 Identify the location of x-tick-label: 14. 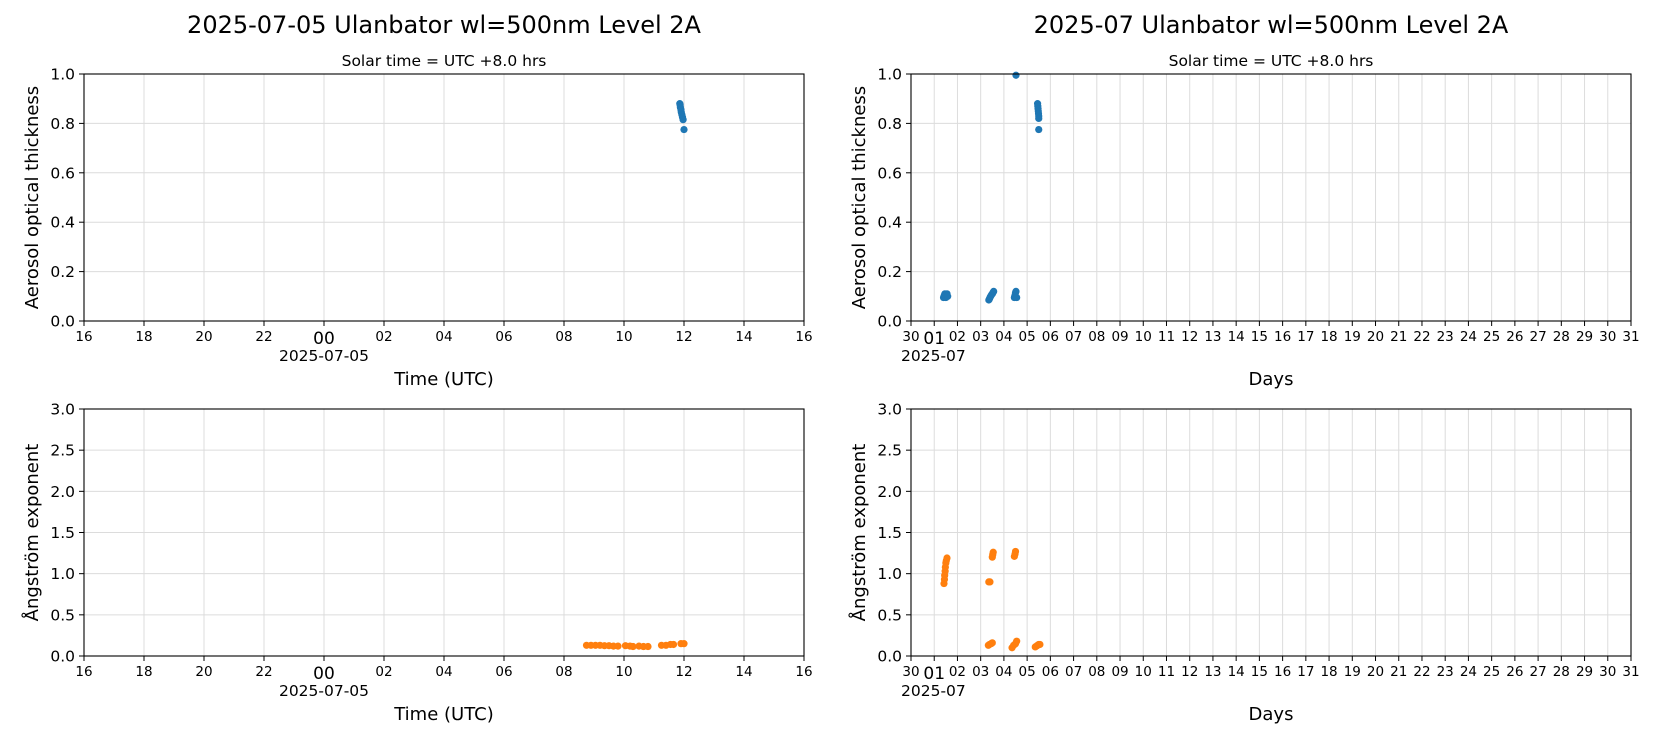
(743, 337).